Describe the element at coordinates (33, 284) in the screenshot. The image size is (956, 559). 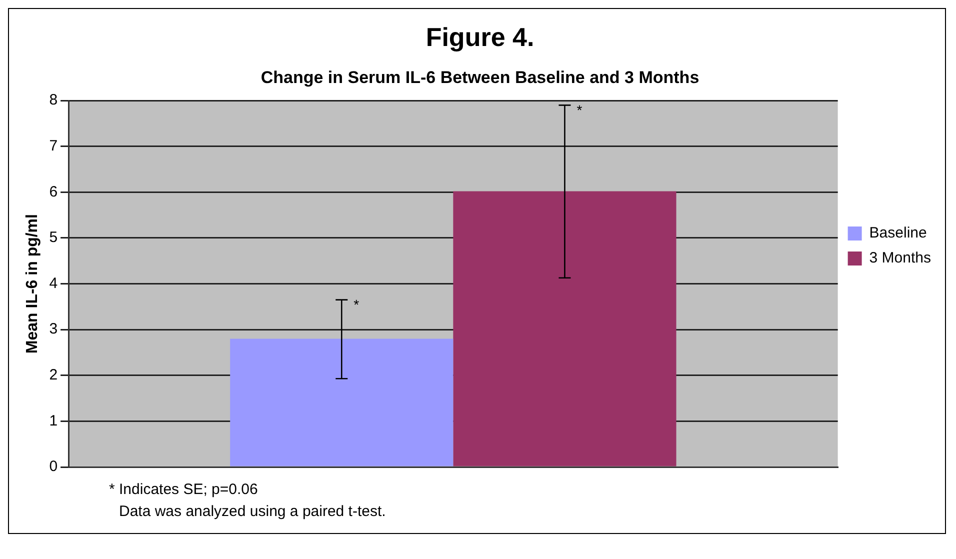
I see `y-axis-title: Mean IL-6 in pg/ml` at that location.